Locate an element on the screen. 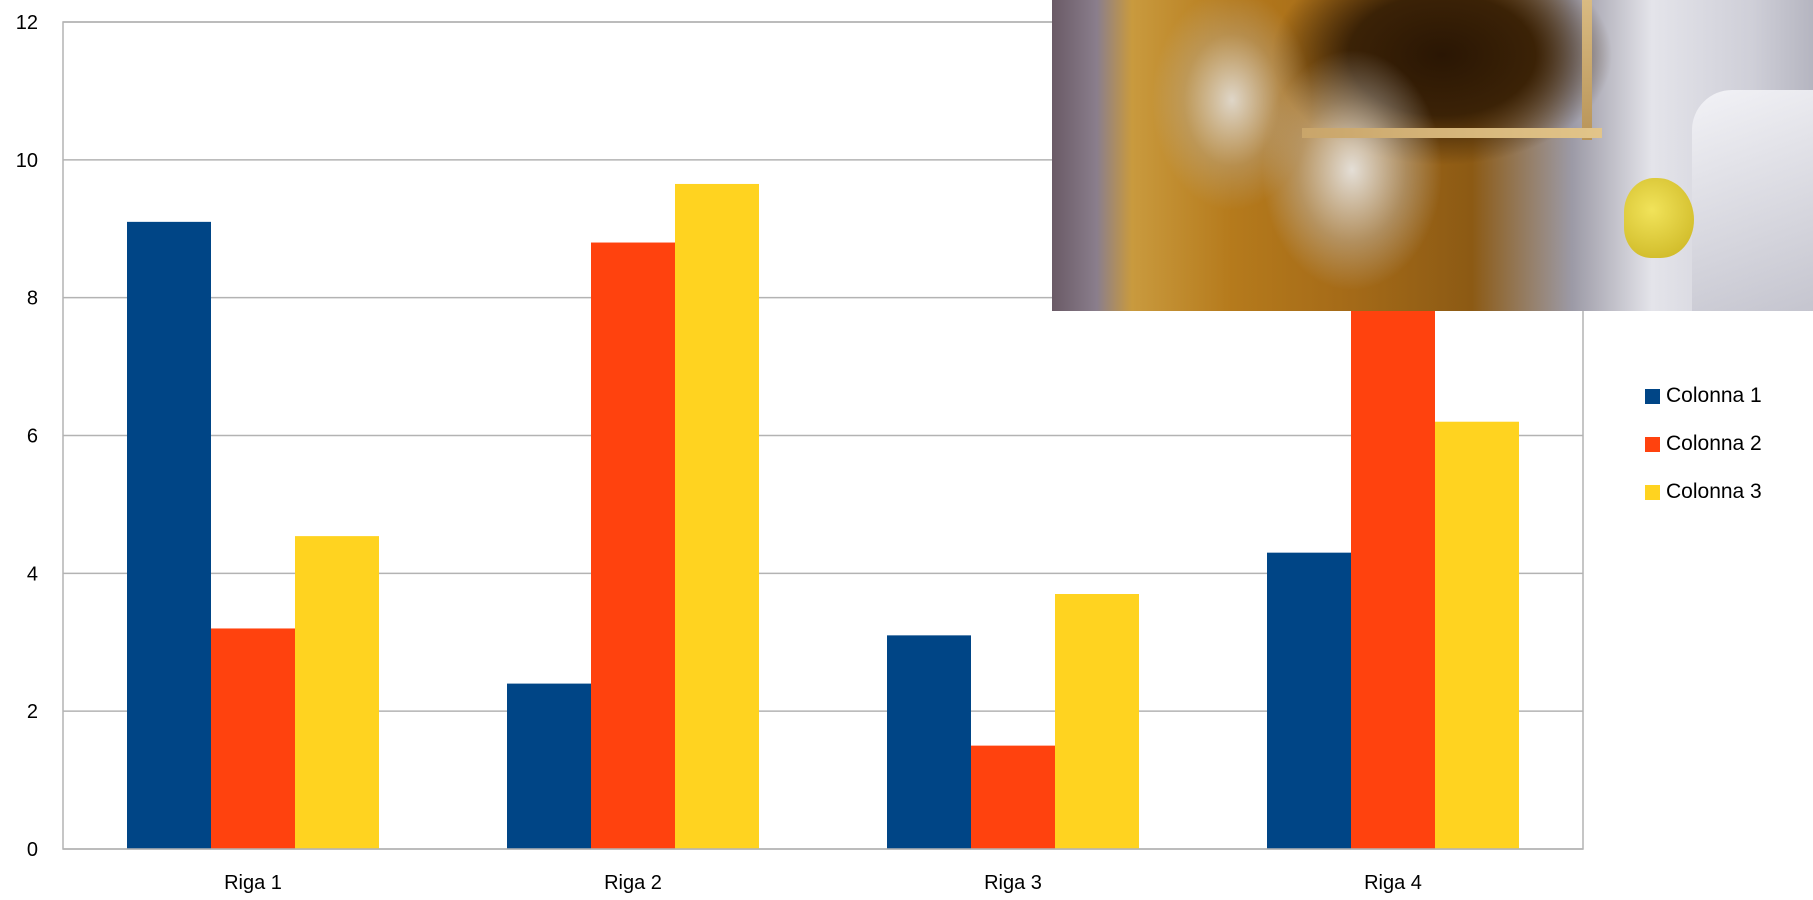 The height and width of the screenshot is (900, 1813). protective-suit-sleeve is located at coordinates (1752, 200).